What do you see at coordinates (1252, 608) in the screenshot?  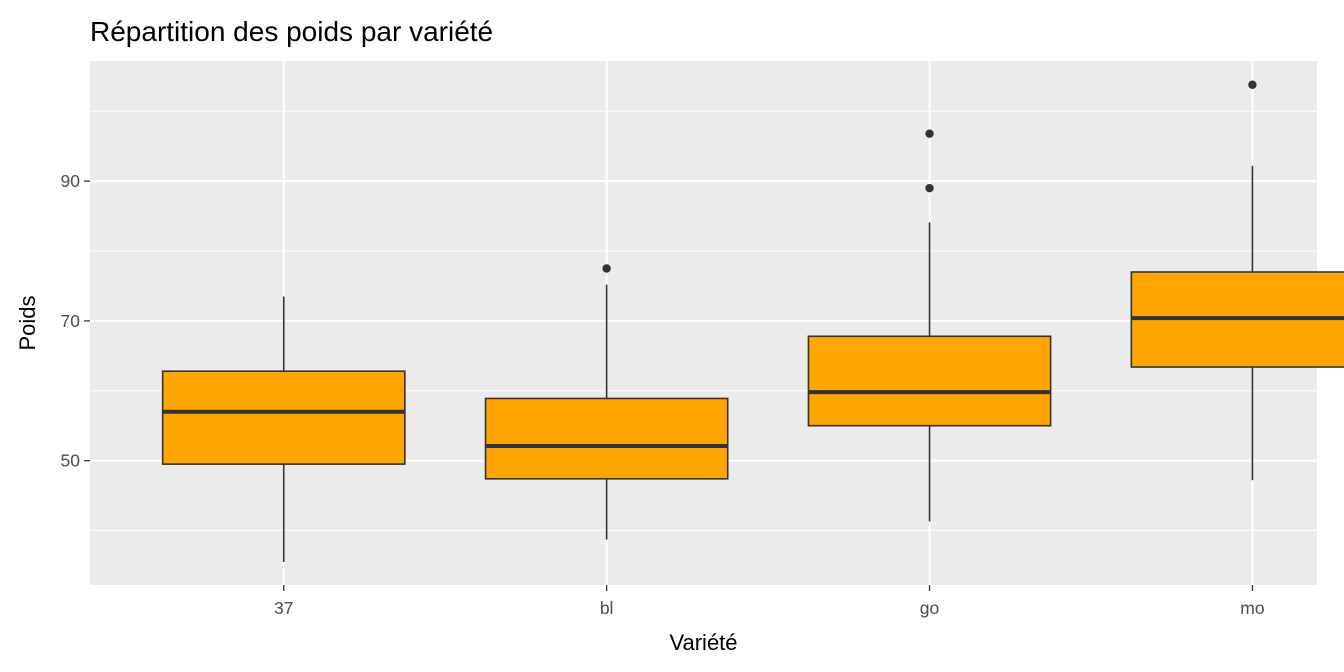 I see `x-tick-label: mo` at bounding box center [1252, 608].